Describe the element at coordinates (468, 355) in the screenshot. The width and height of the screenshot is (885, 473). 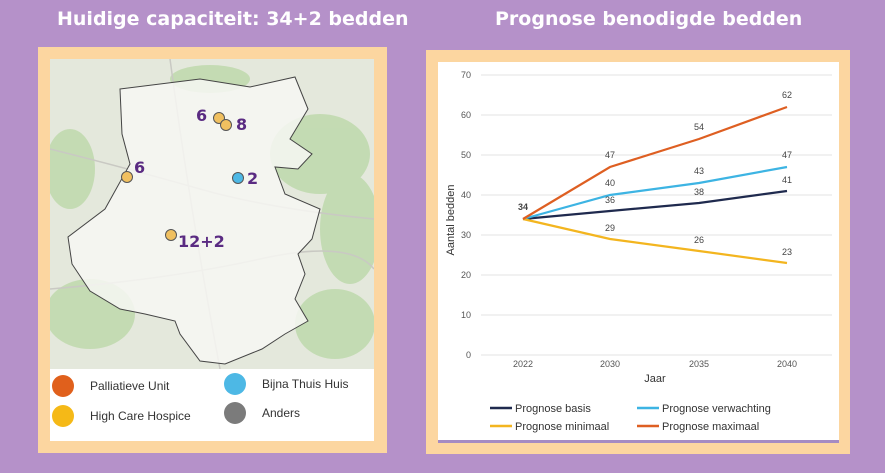
I see `y-tick-label: 0` at that location.